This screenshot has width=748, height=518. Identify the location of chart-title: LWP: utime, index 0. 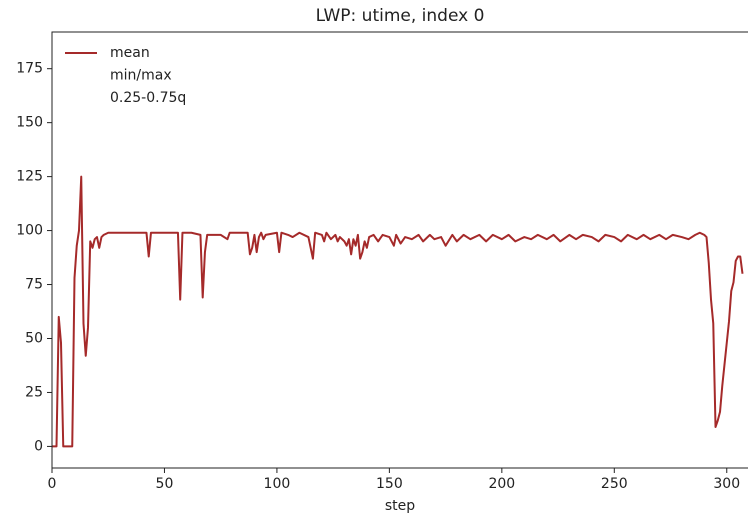
(400, 16).